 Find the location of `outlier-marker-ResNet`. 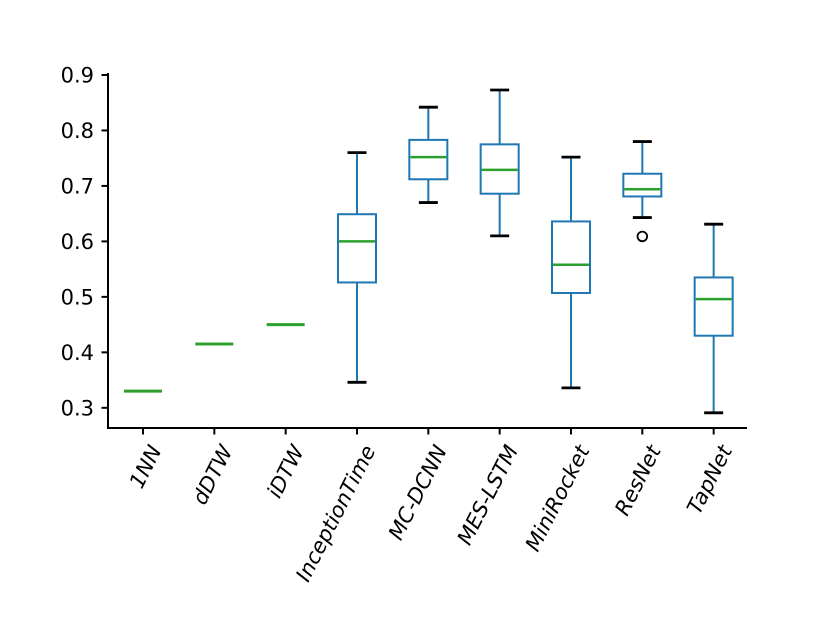

outlier-marker-ResNet is located at coordinates (642, 236).